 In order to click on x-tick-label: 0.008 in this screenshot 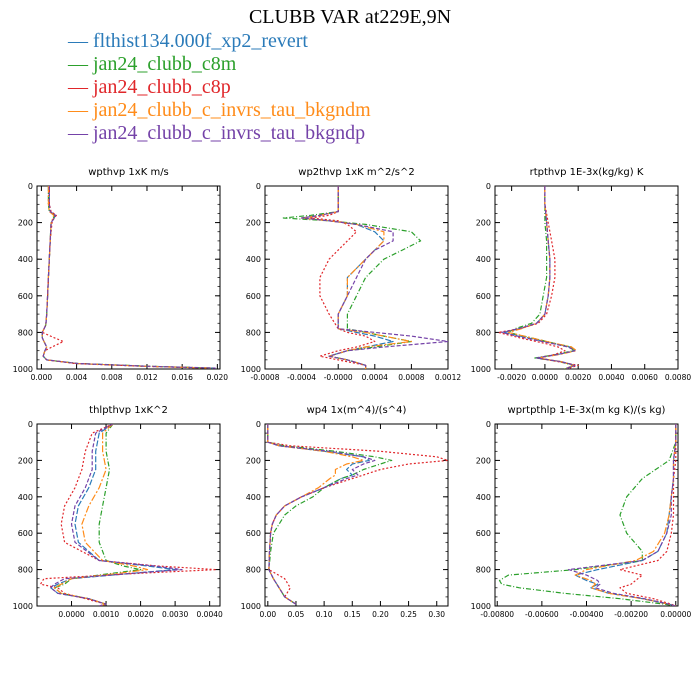, I will do `click(112, 377)`.